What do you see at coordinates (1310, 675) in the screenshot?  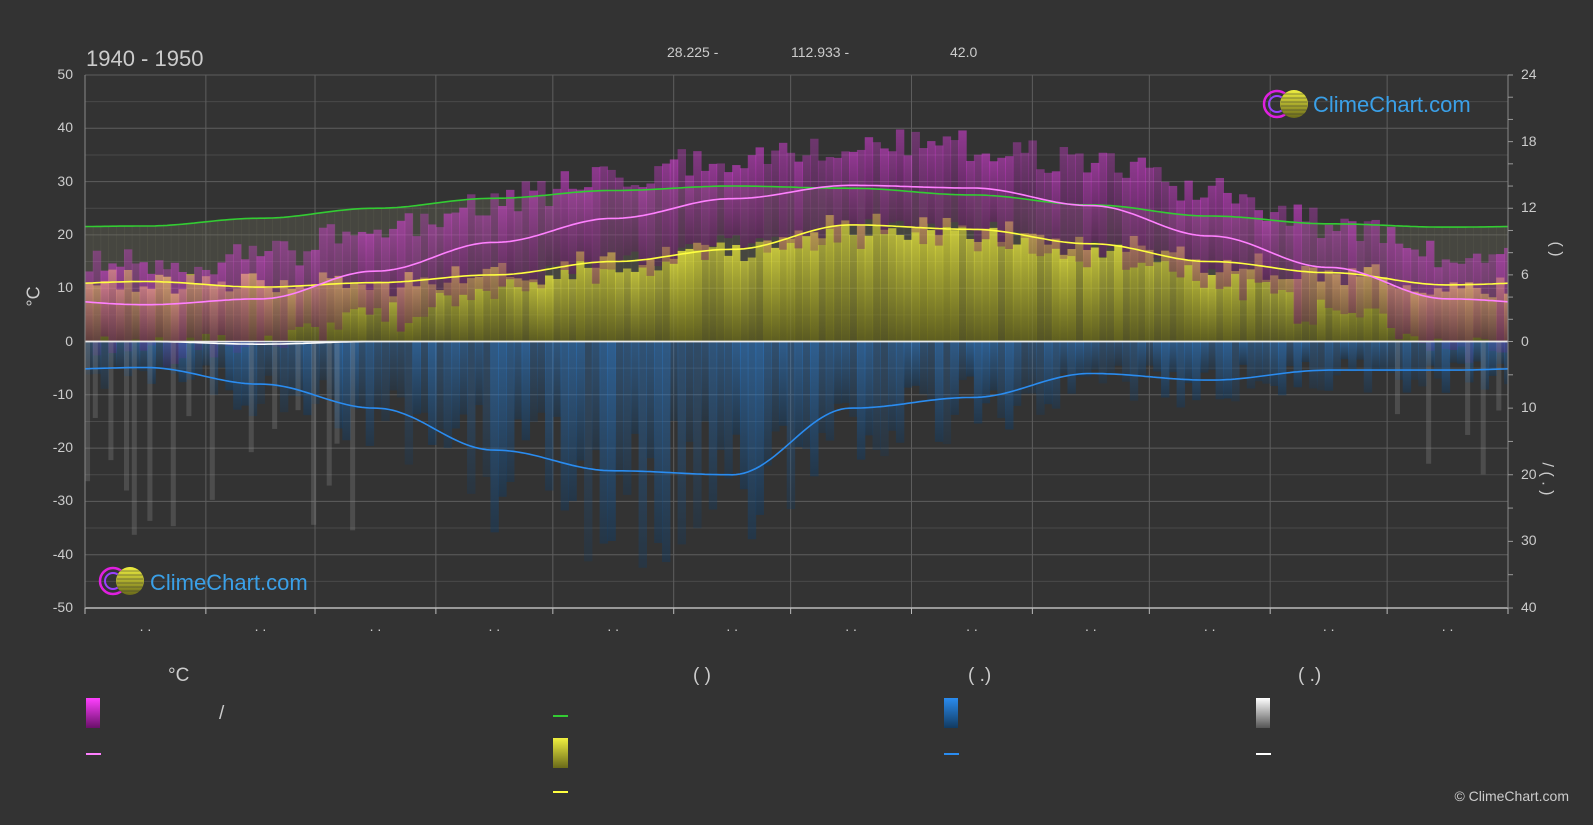 I see `legend-snow-header: ( .)` at bounding box center [1310, 675].